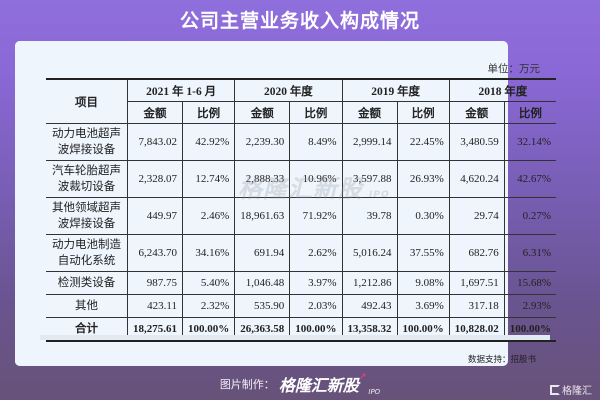  What do you see at coordinates (369, 253) in the screenshot?
I see `cell: 5,016.24` at bounding box center [369, 253].